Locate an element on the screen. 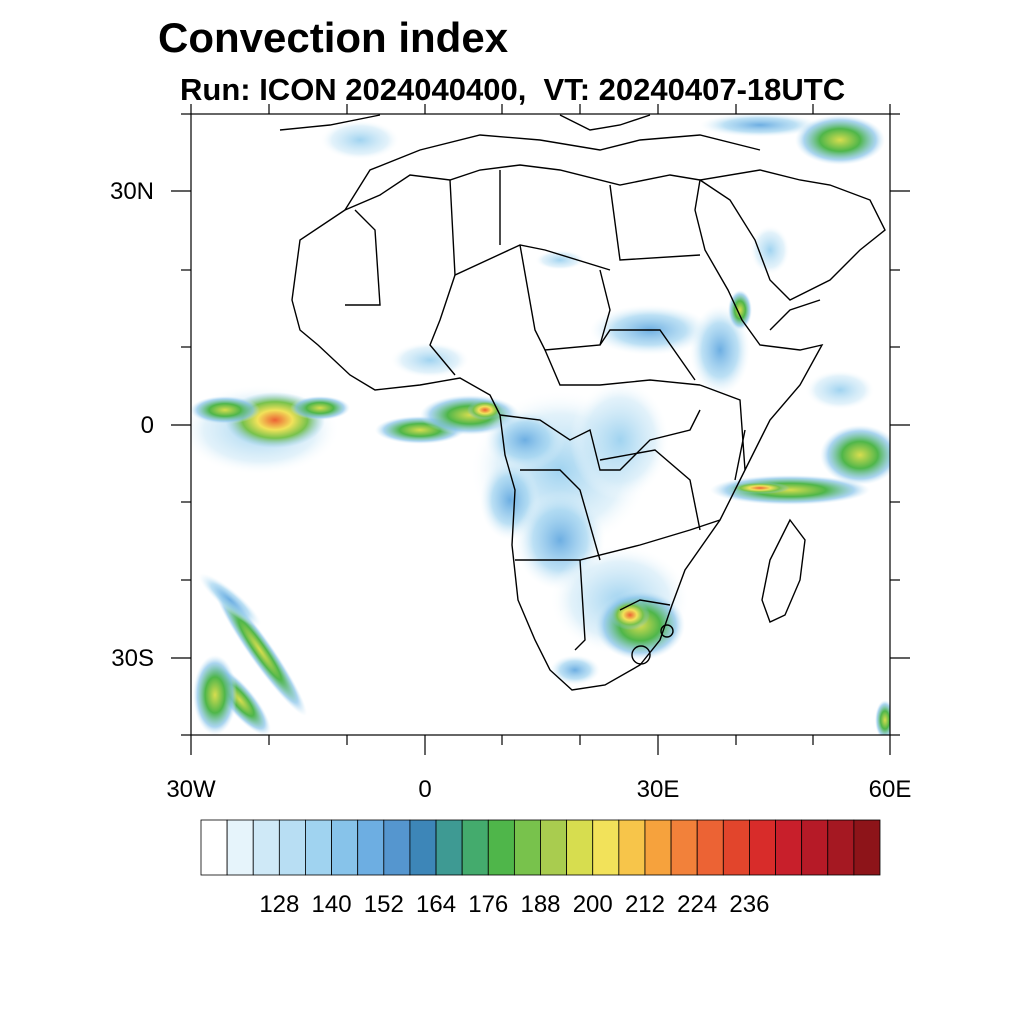  colorbar is located at coordinates (540, 847).